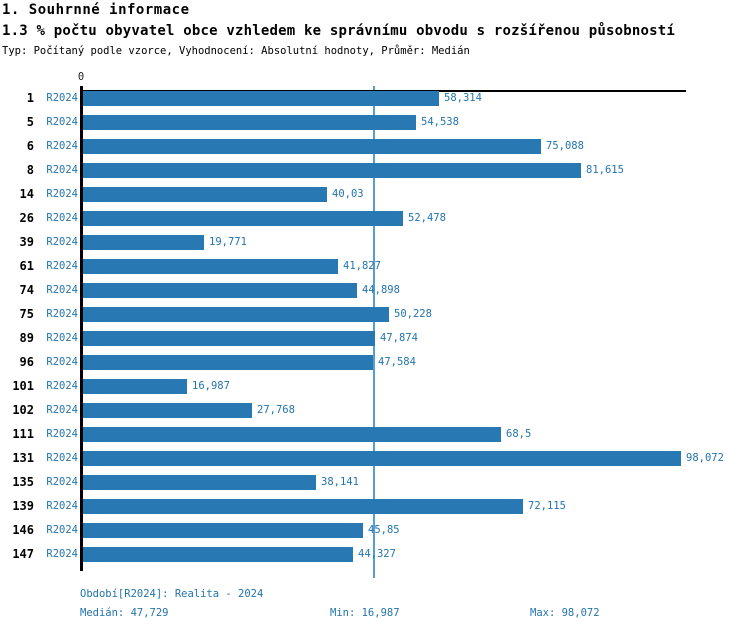 Image resolution: width=750 pixels, height=632 pixels. Describe the element at coordinates (23, 506) in the screenshot. I see `row-number-label: 139` at that location.